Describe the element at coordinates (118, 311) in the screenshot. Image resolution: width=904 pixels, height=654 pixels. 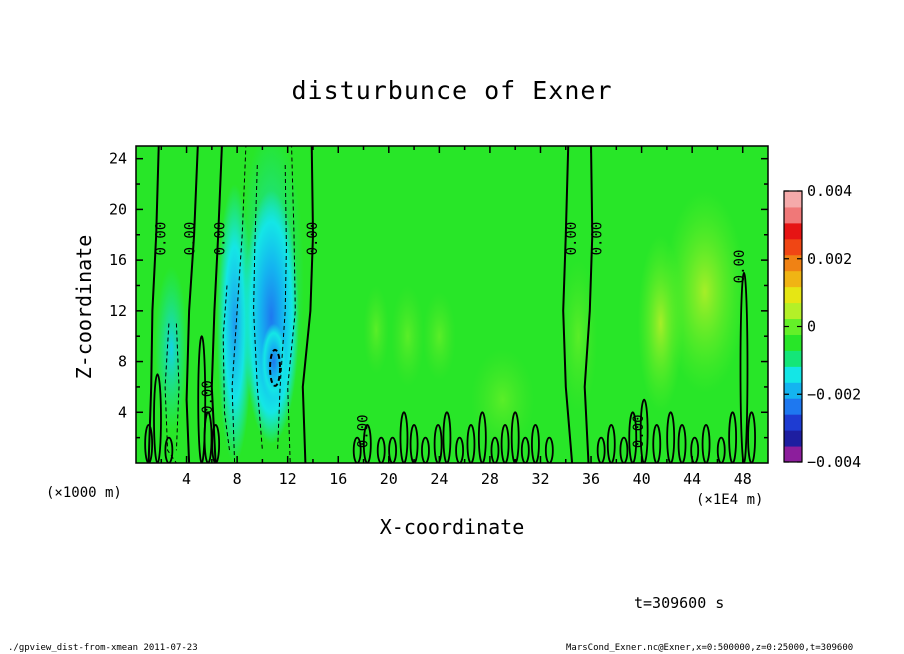
I see `y-tick-label-2: 12` at that location.